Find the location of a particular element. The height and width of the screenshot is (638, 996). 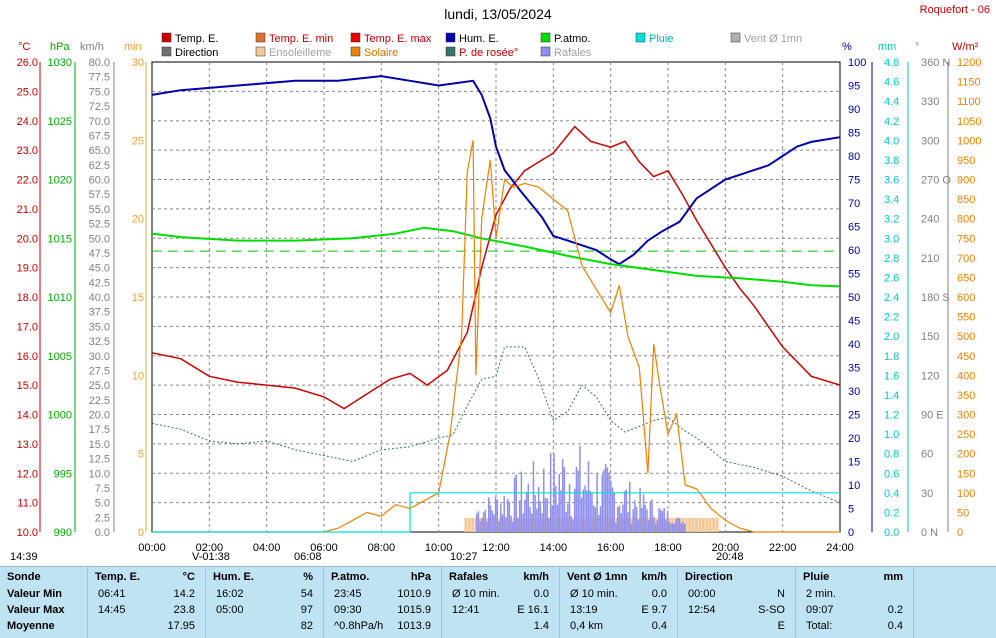

rain-tick-label: 4.2 is located at coordinates (891, 122).